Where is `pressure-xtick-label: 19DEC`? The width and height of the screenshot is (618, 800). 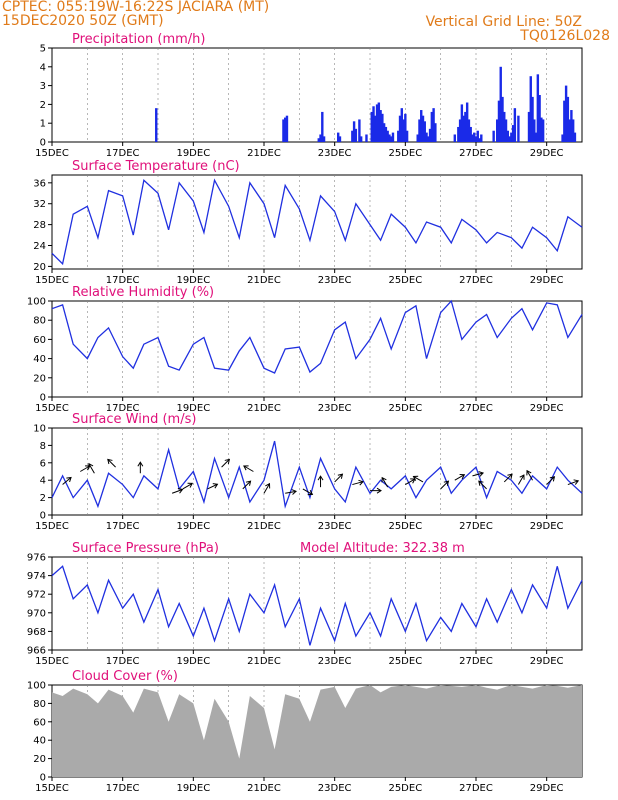 pressure-xtick-label: 19DEC is located at coordinates (193, 661).